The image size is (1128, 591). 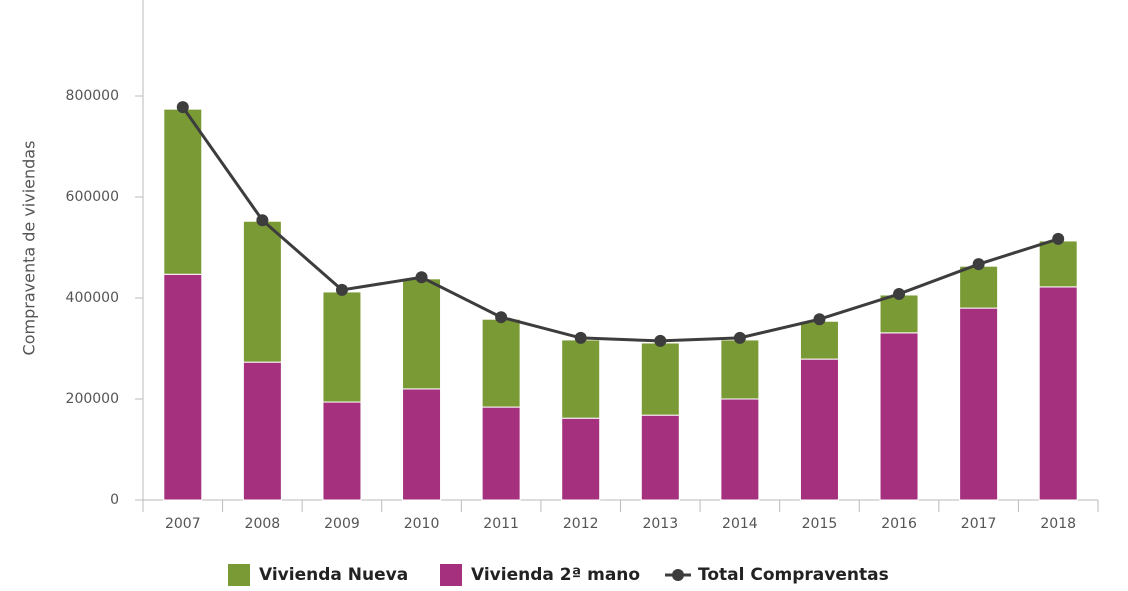 I want to click on y-tick-label: 0, so click(x=114, y=500).